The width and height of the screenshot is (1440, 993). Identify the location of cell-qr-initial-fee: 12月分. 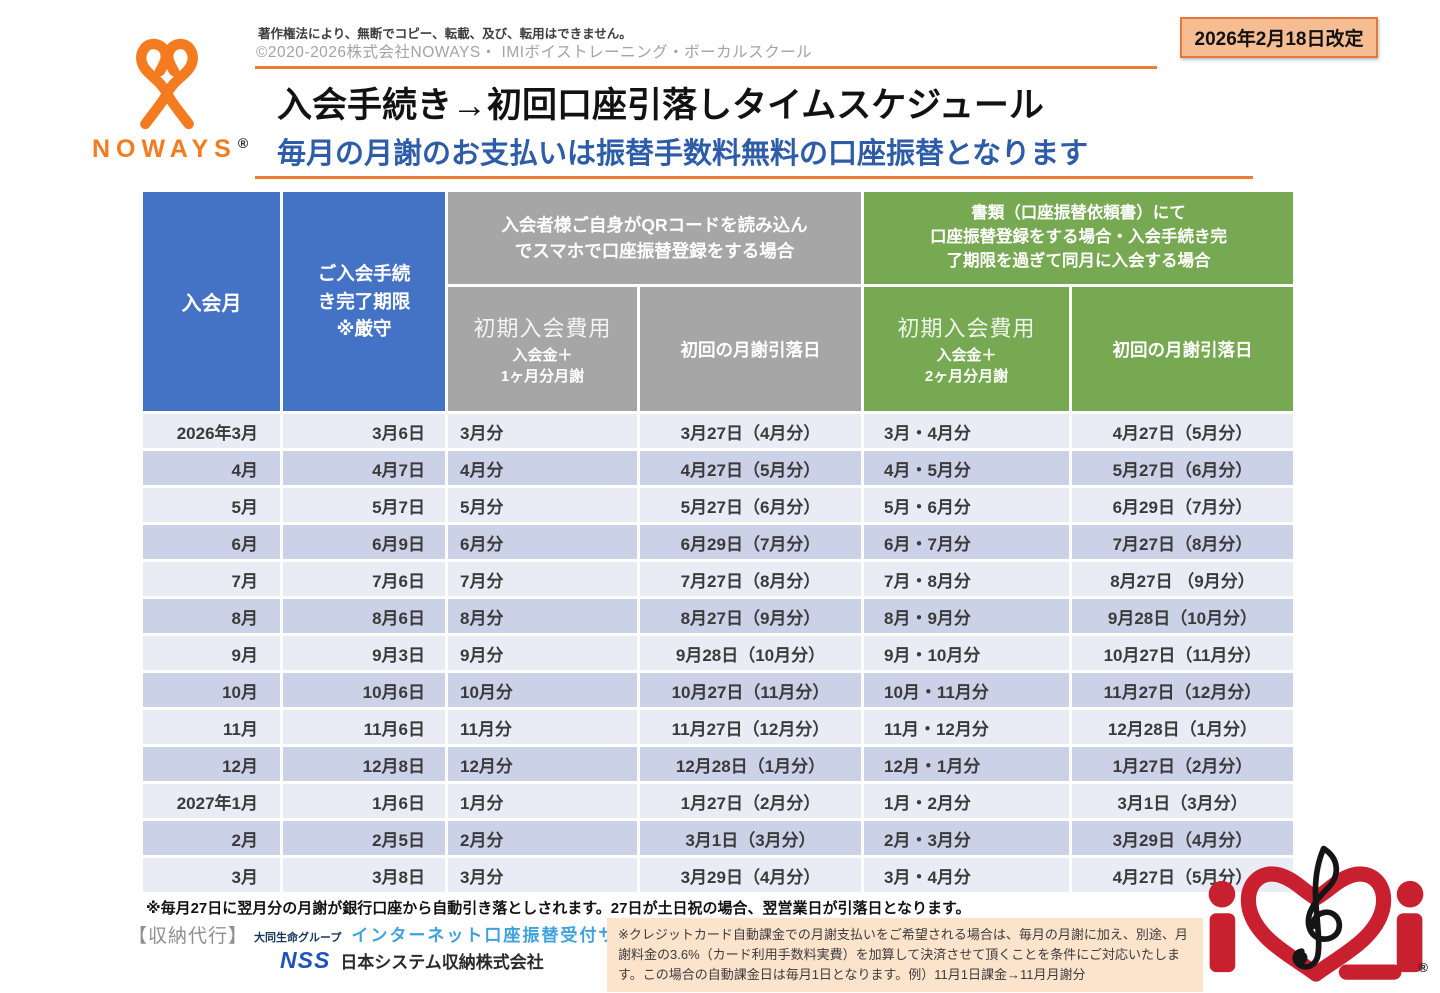
(542, 764).